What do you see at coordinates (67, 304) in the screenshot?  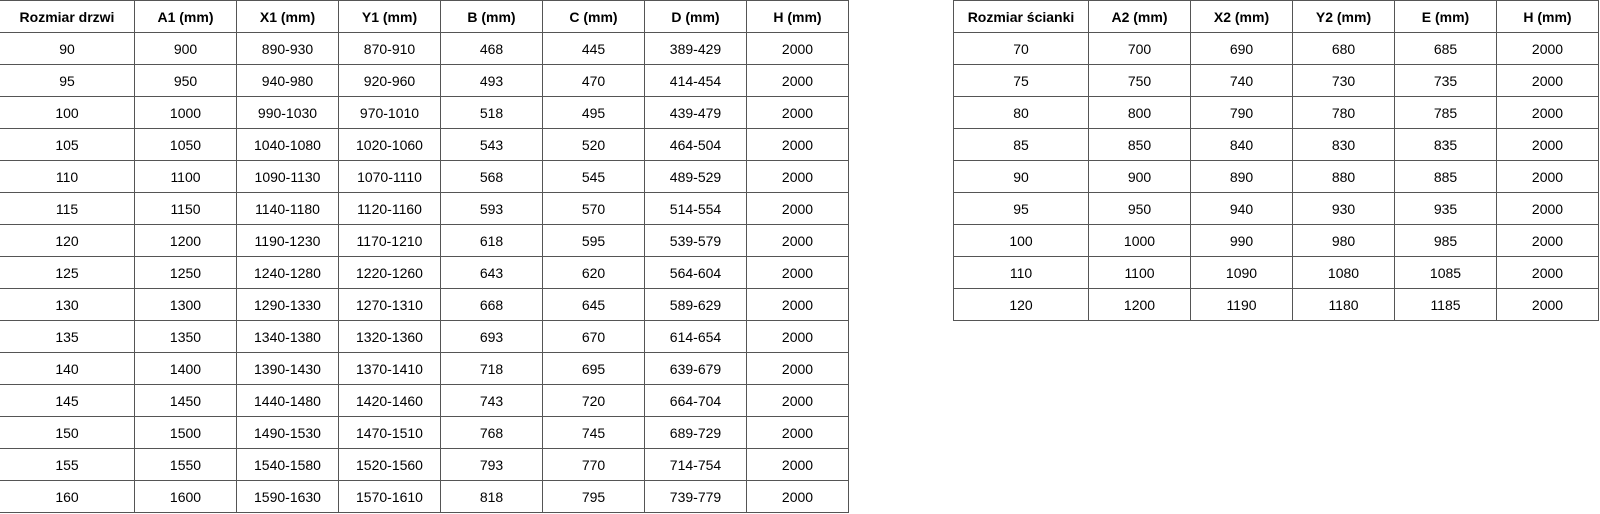 I see `table-cell: 130` at bounding box center [67, 304].